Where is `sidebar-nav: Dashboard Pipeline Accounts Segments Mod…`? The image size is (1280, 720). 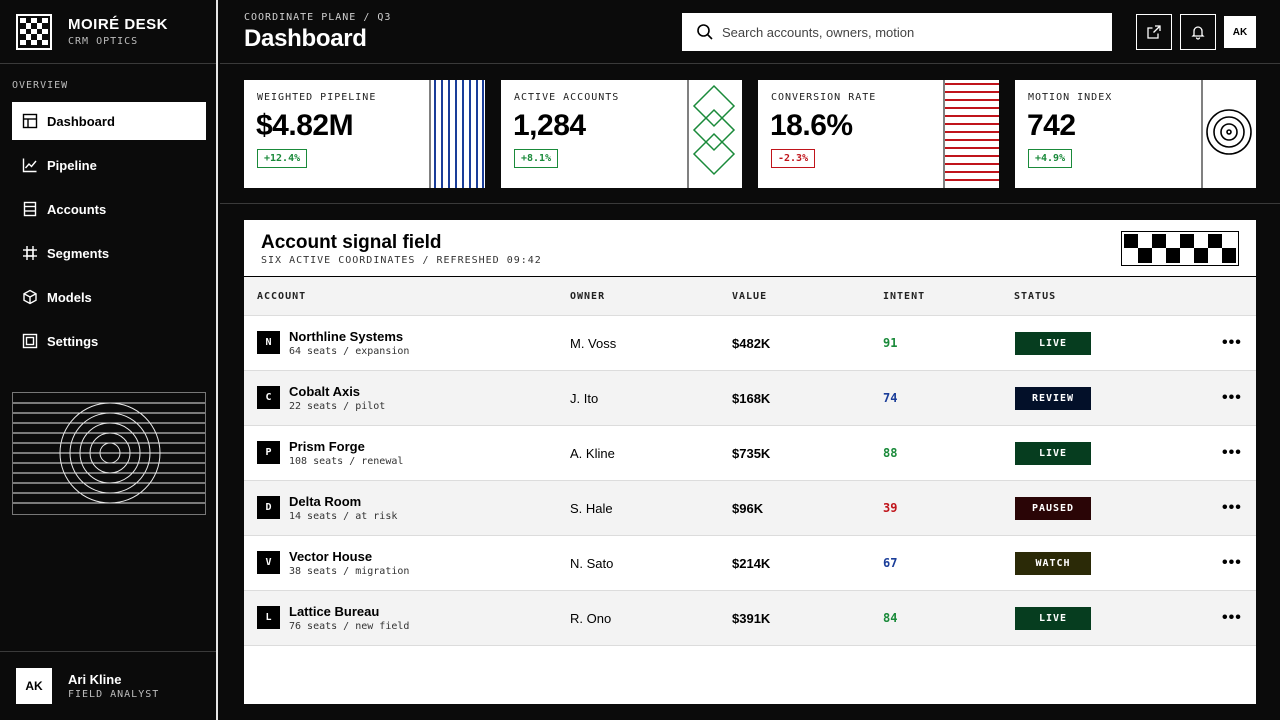 sidebar-nav: Dashboard Pipeline Accounts Segments Mod… is located at coordinates (109, 234).